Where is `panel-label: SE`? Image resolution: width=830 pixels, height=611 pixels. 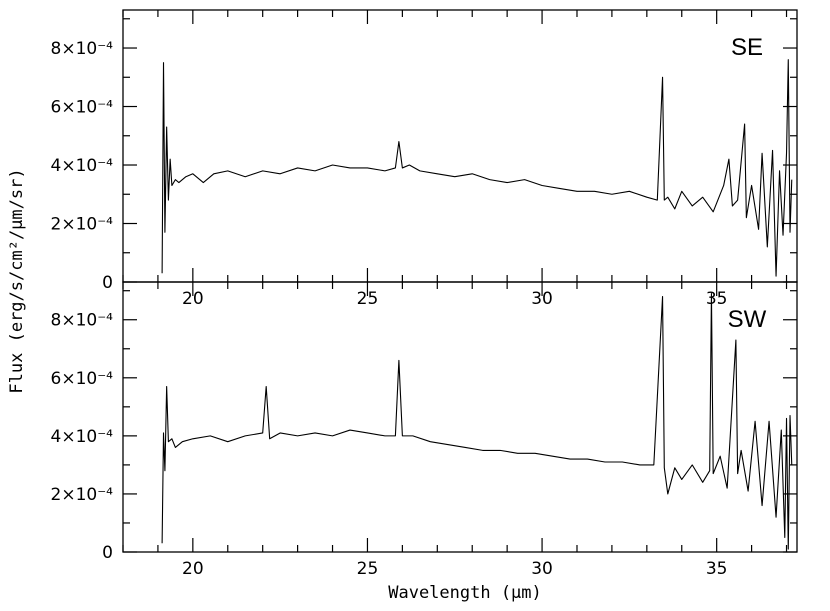 panel-label: SE is located at coordinates (747, 47).